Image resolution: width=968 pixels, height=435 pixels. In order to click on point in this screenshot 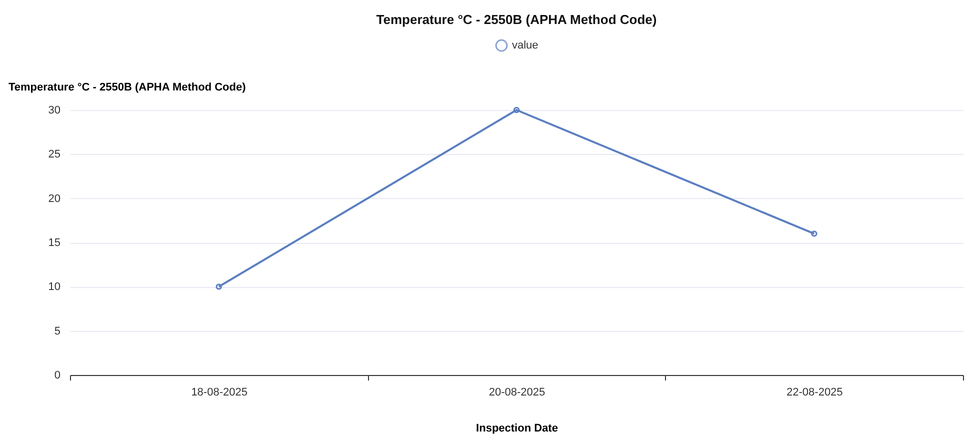, I will do `click(516, 110)`.